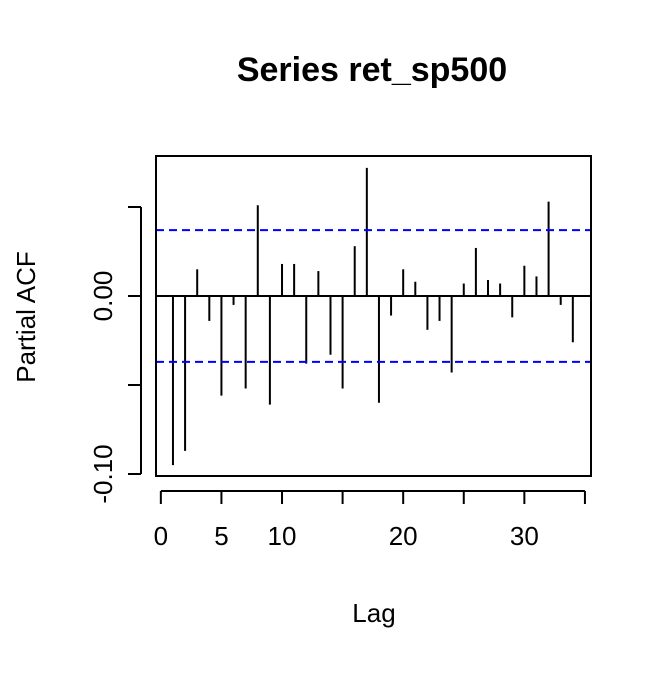 This screenshot has width=672, height=677. What do you see at coordinates (373, 613) in the screenshot?
I see `x-axis-label: Lag` at bounding box center [373, 613].